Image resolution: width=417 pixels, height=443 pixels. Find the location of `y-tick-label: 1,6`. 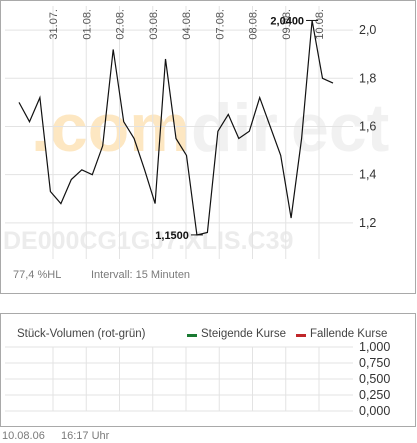

y-tick-label: 1,6 is located at coordinates (367, 126).